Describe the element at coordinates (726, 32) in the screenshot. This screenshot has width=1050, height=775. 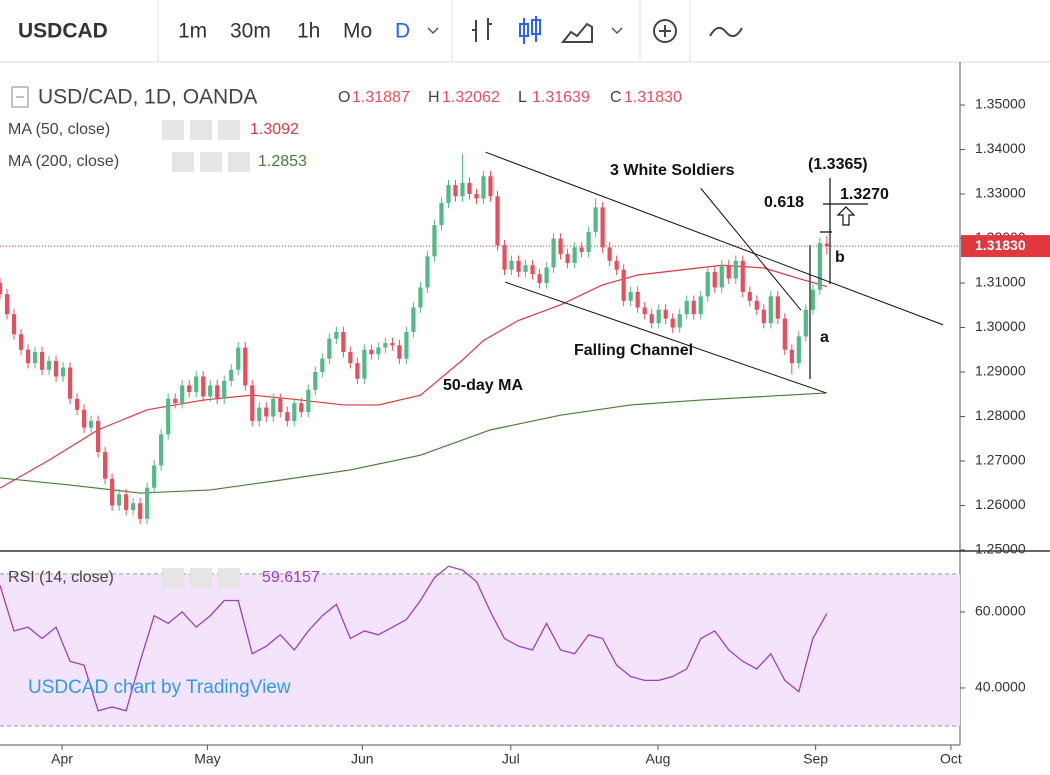
I see `compare-icon` at that location.